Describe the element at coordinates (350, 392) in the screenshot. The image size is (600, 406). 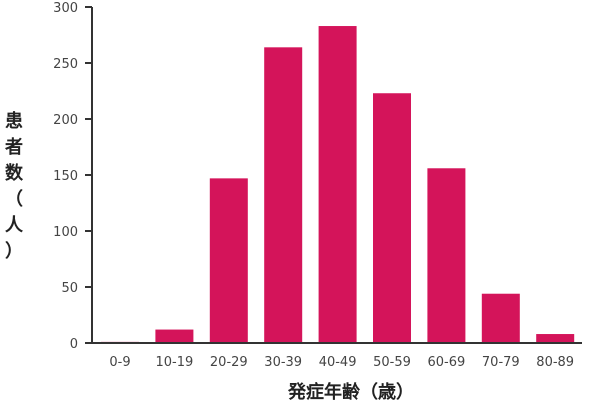
I see `x-axis-label: 発症年齢（歳）` at that location.